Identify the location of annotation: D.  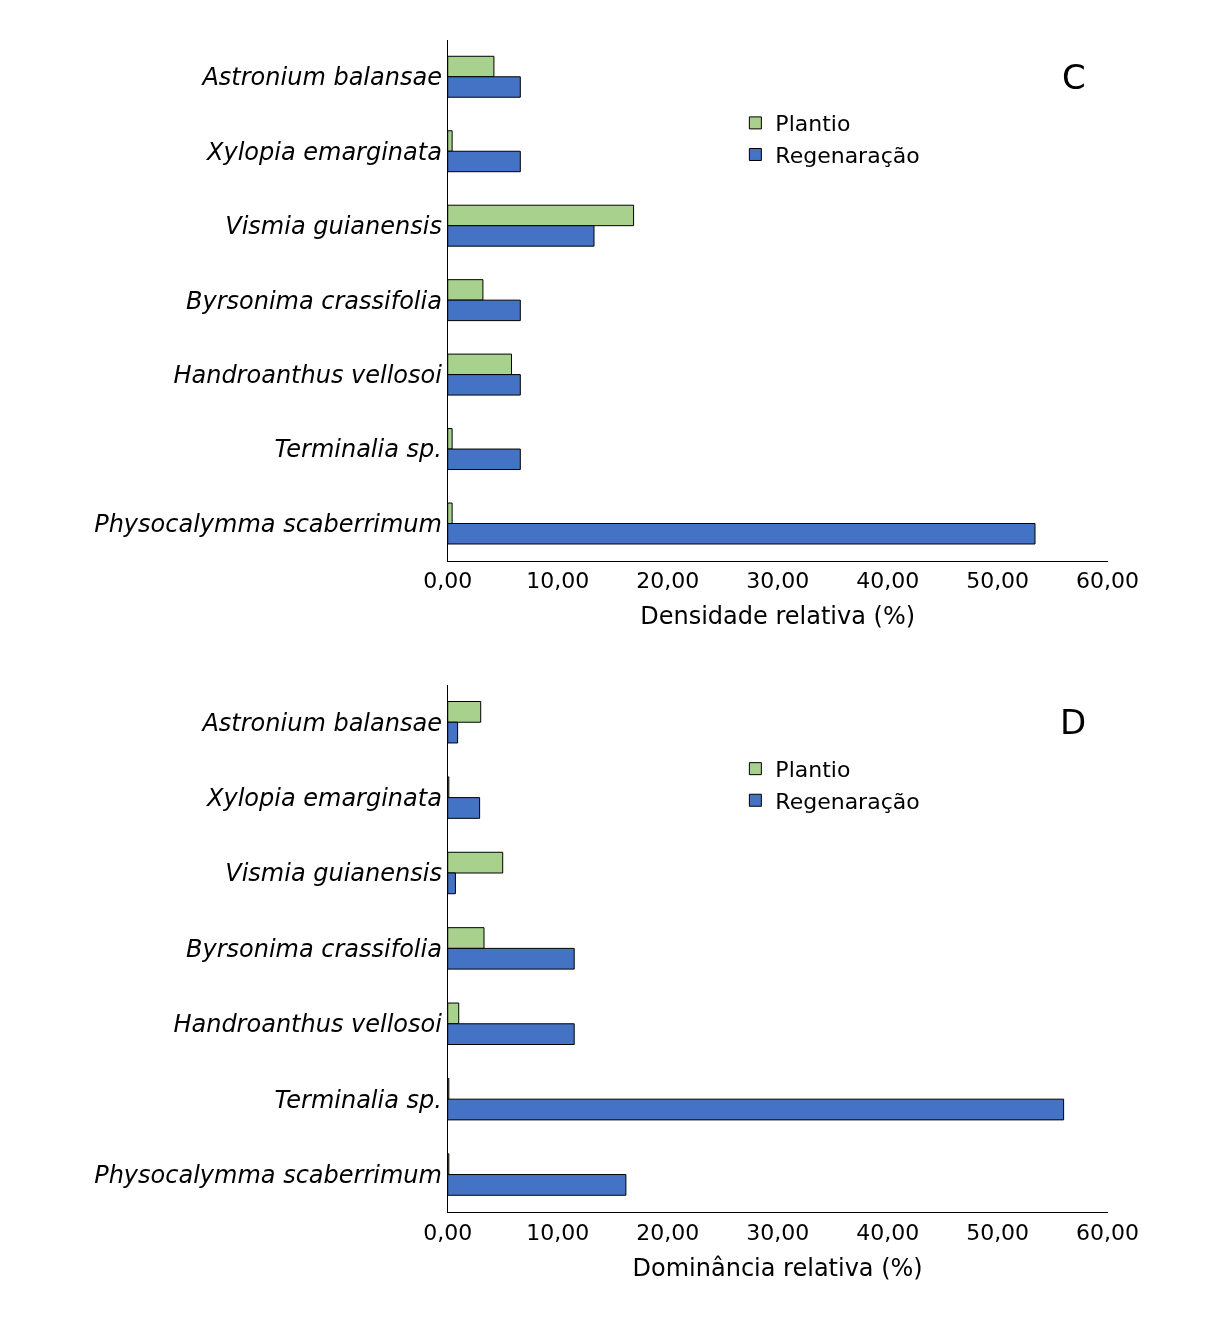
(1073, 722).